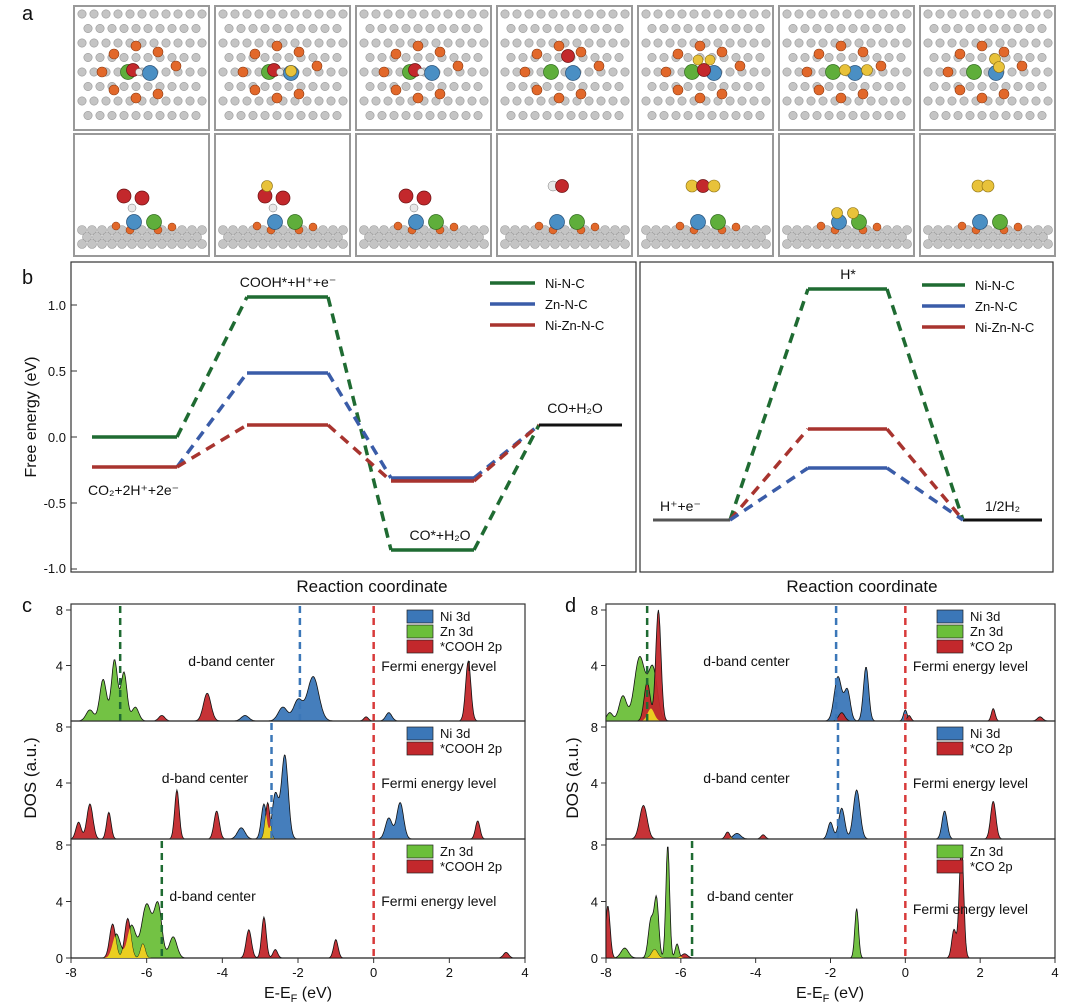  I want to click on label-co2: CO₂+2H⁺+2e⁻, so click(133, 490).